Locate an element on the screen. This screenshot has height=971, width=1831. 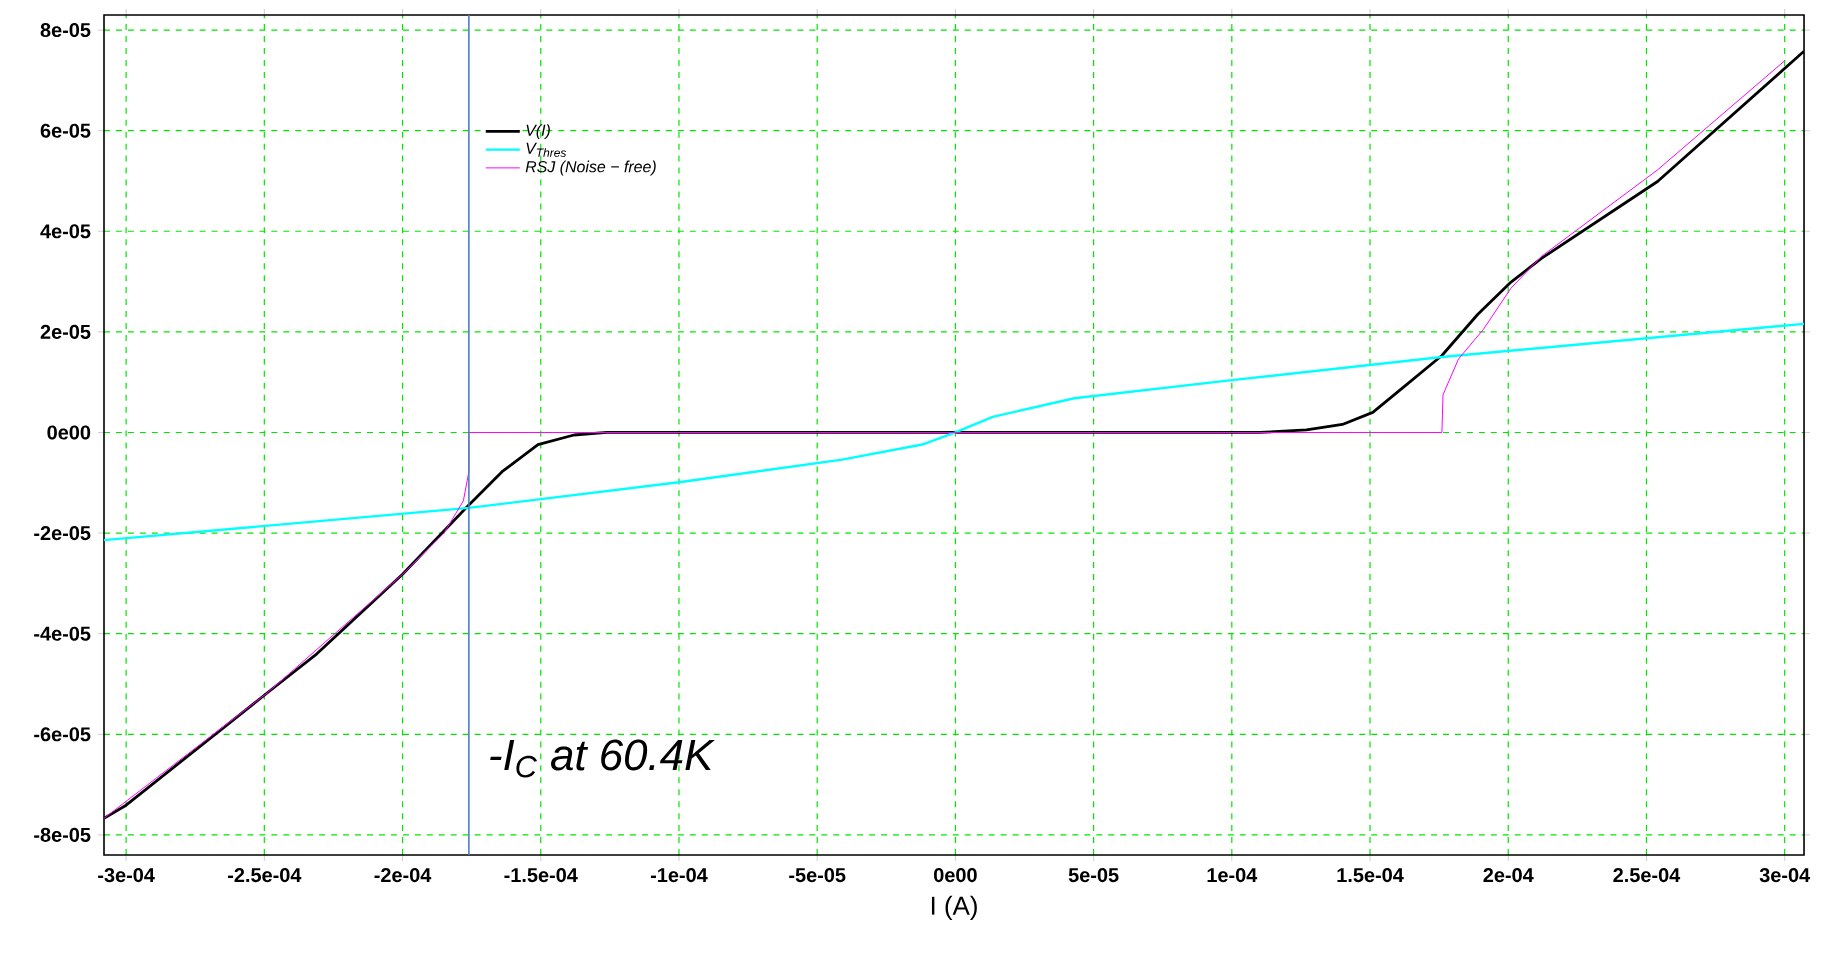
x-tick-label: -1e-04 is located at coordinates (679, 875).